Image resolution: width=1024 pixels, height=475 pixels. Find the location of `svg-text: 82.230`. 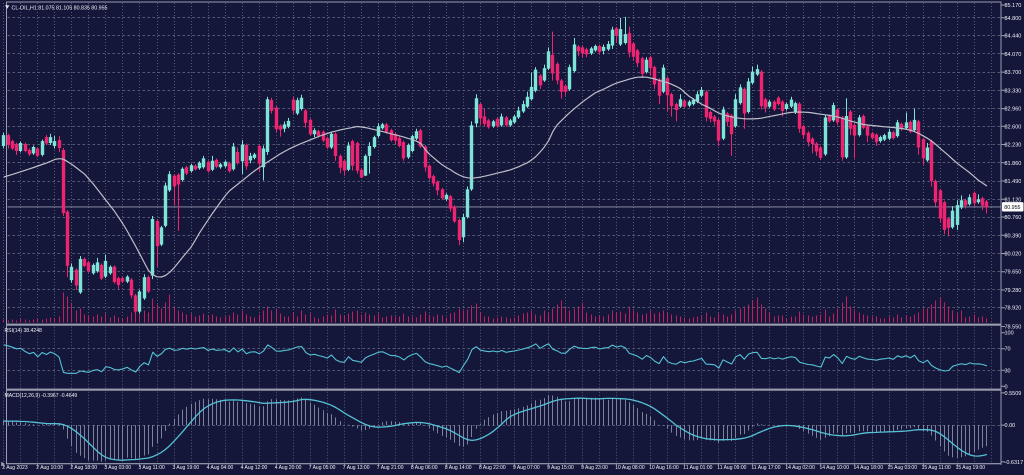

svg-text: 82.230 is located at coordinates (1013, 146).